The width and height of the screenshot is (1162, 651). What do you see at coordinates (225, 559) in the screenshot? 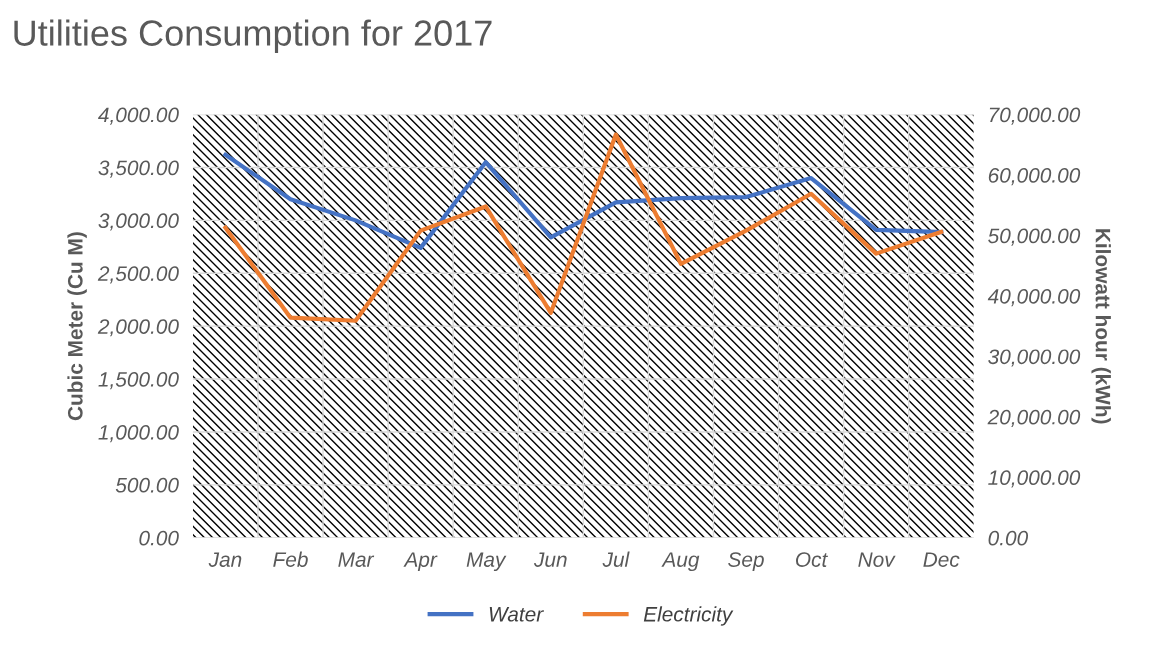
I see `x-tick-label: Jan` at bounding box center [225, 559].